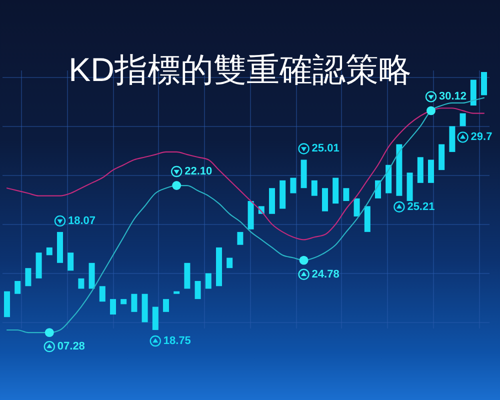 This screenshot has height=400, width=500. I want to click on annotation: 30.12, so click(453, 96).